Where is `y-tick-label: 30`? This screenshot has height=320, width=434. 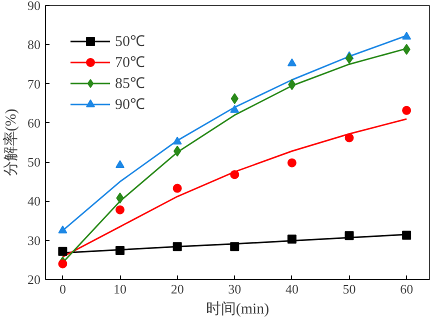 y-tick-label: 30 is located at coordinates (34, 240).